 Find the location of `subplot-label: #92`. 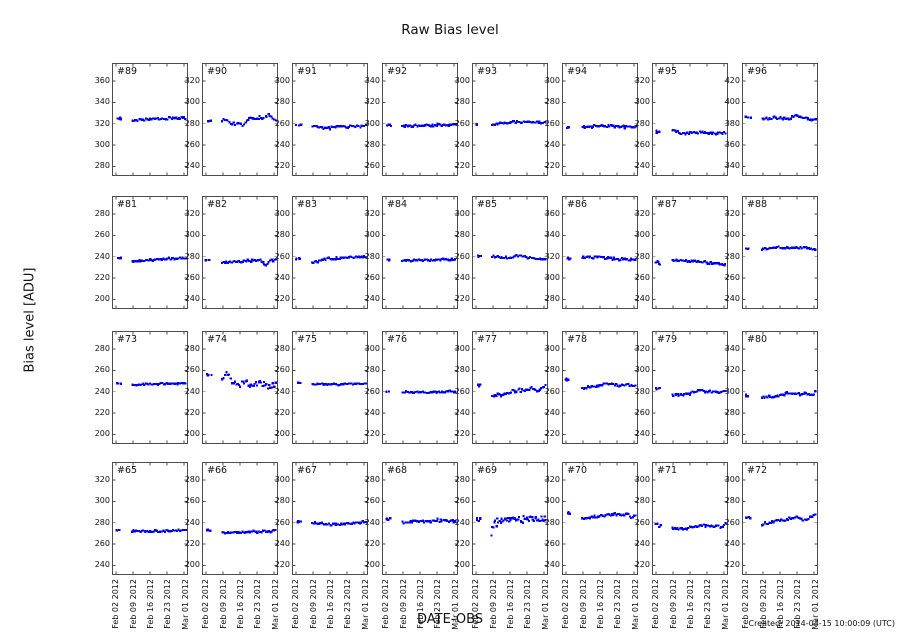

subplot-label: #92 is located at coordinates (397, 71).